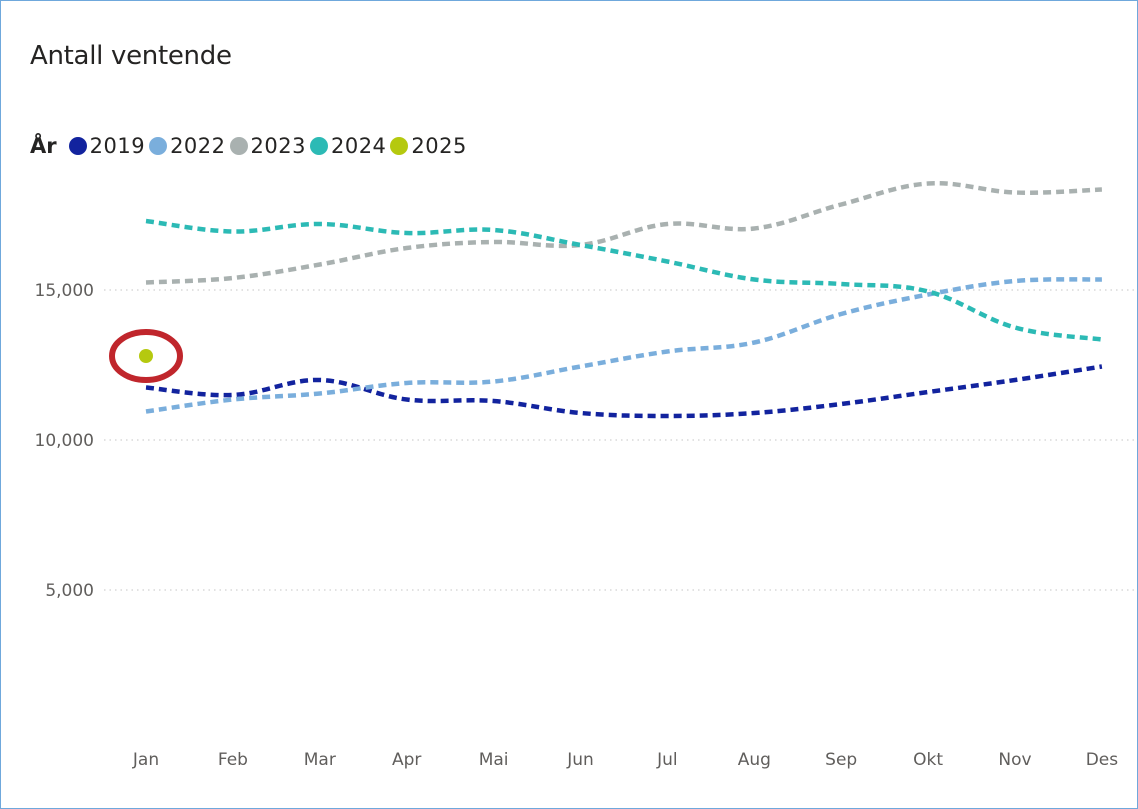  What do you see at coordinates (145, 760) in the screenshot?
I see `x-tick-label: Jan` at bounding box center [145, 760].